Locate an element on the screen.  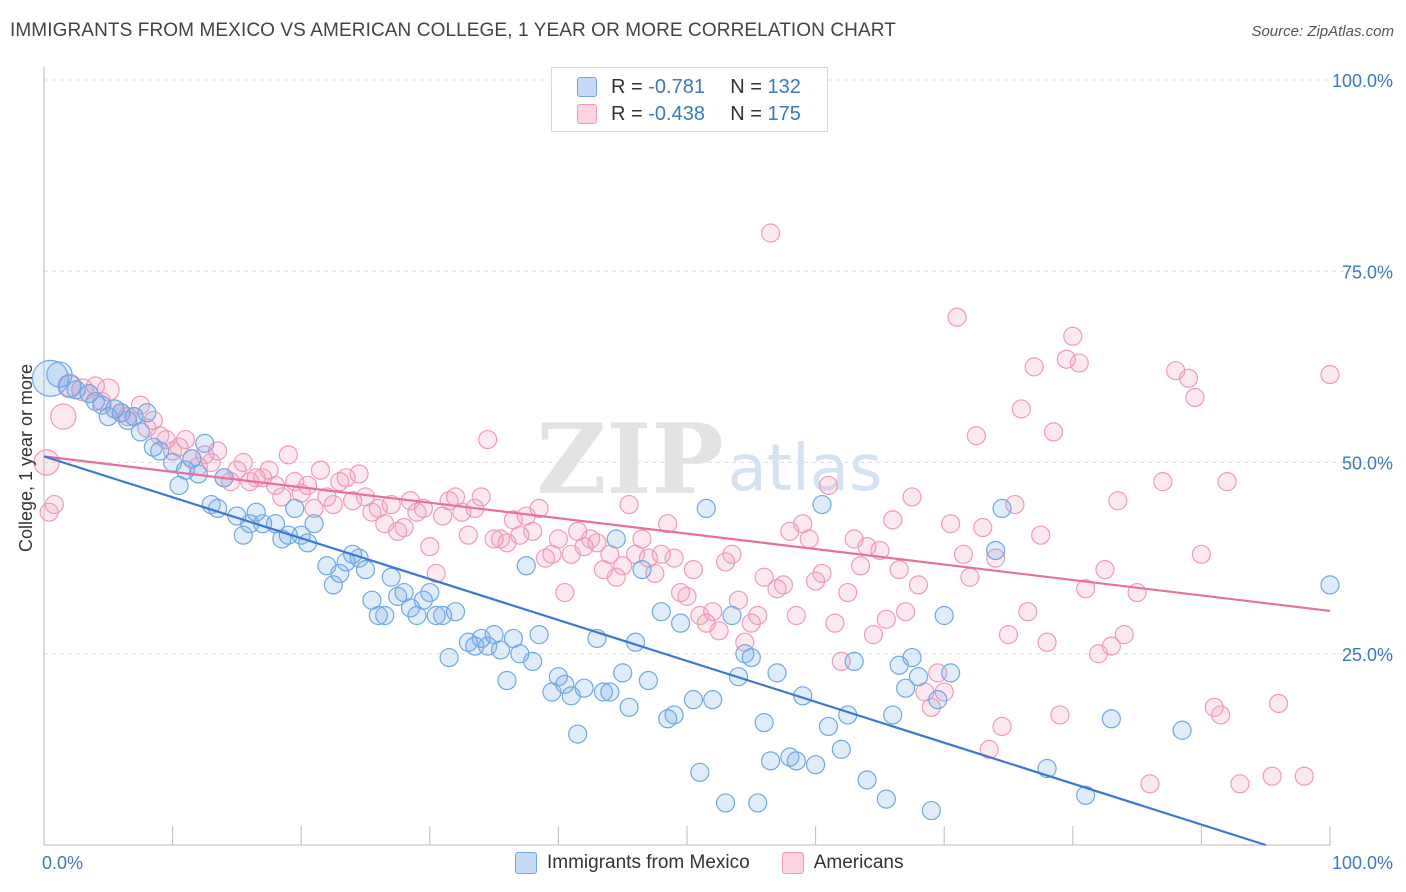
correlation-legend: R = -0.781 N = 132 R = -0.438 N = 175 is located at coordinates (689, 99).